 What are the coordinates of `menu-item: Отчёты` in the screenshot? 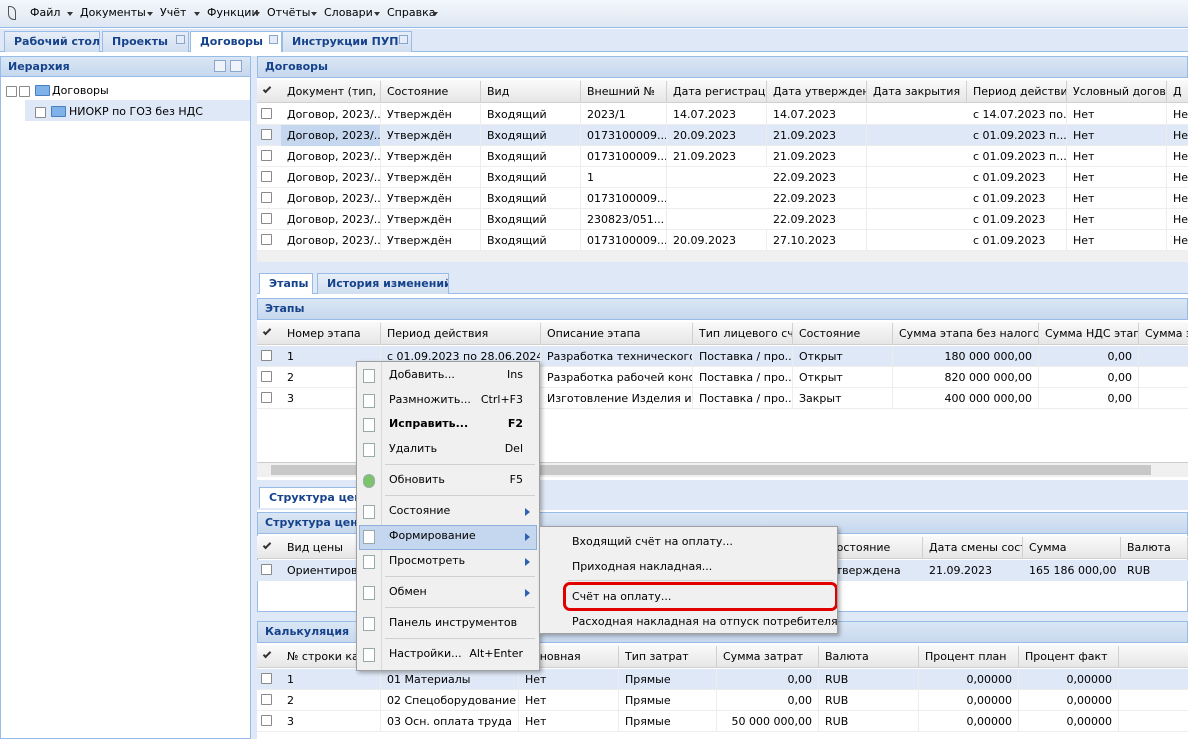 It's located at (289, 12).